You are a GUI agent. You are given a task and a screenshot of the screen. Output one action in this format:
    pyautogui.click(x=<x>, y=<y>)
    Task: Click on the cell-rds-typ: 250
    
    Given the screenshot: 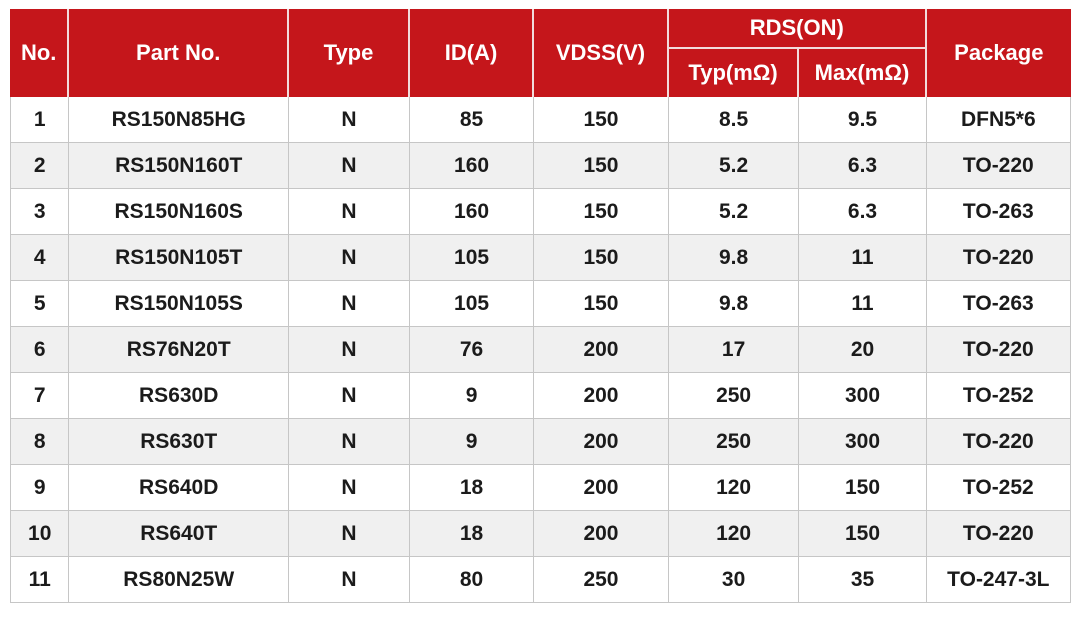 What is the action you would take?
    pyautogui.click(x=734, y=396)
    